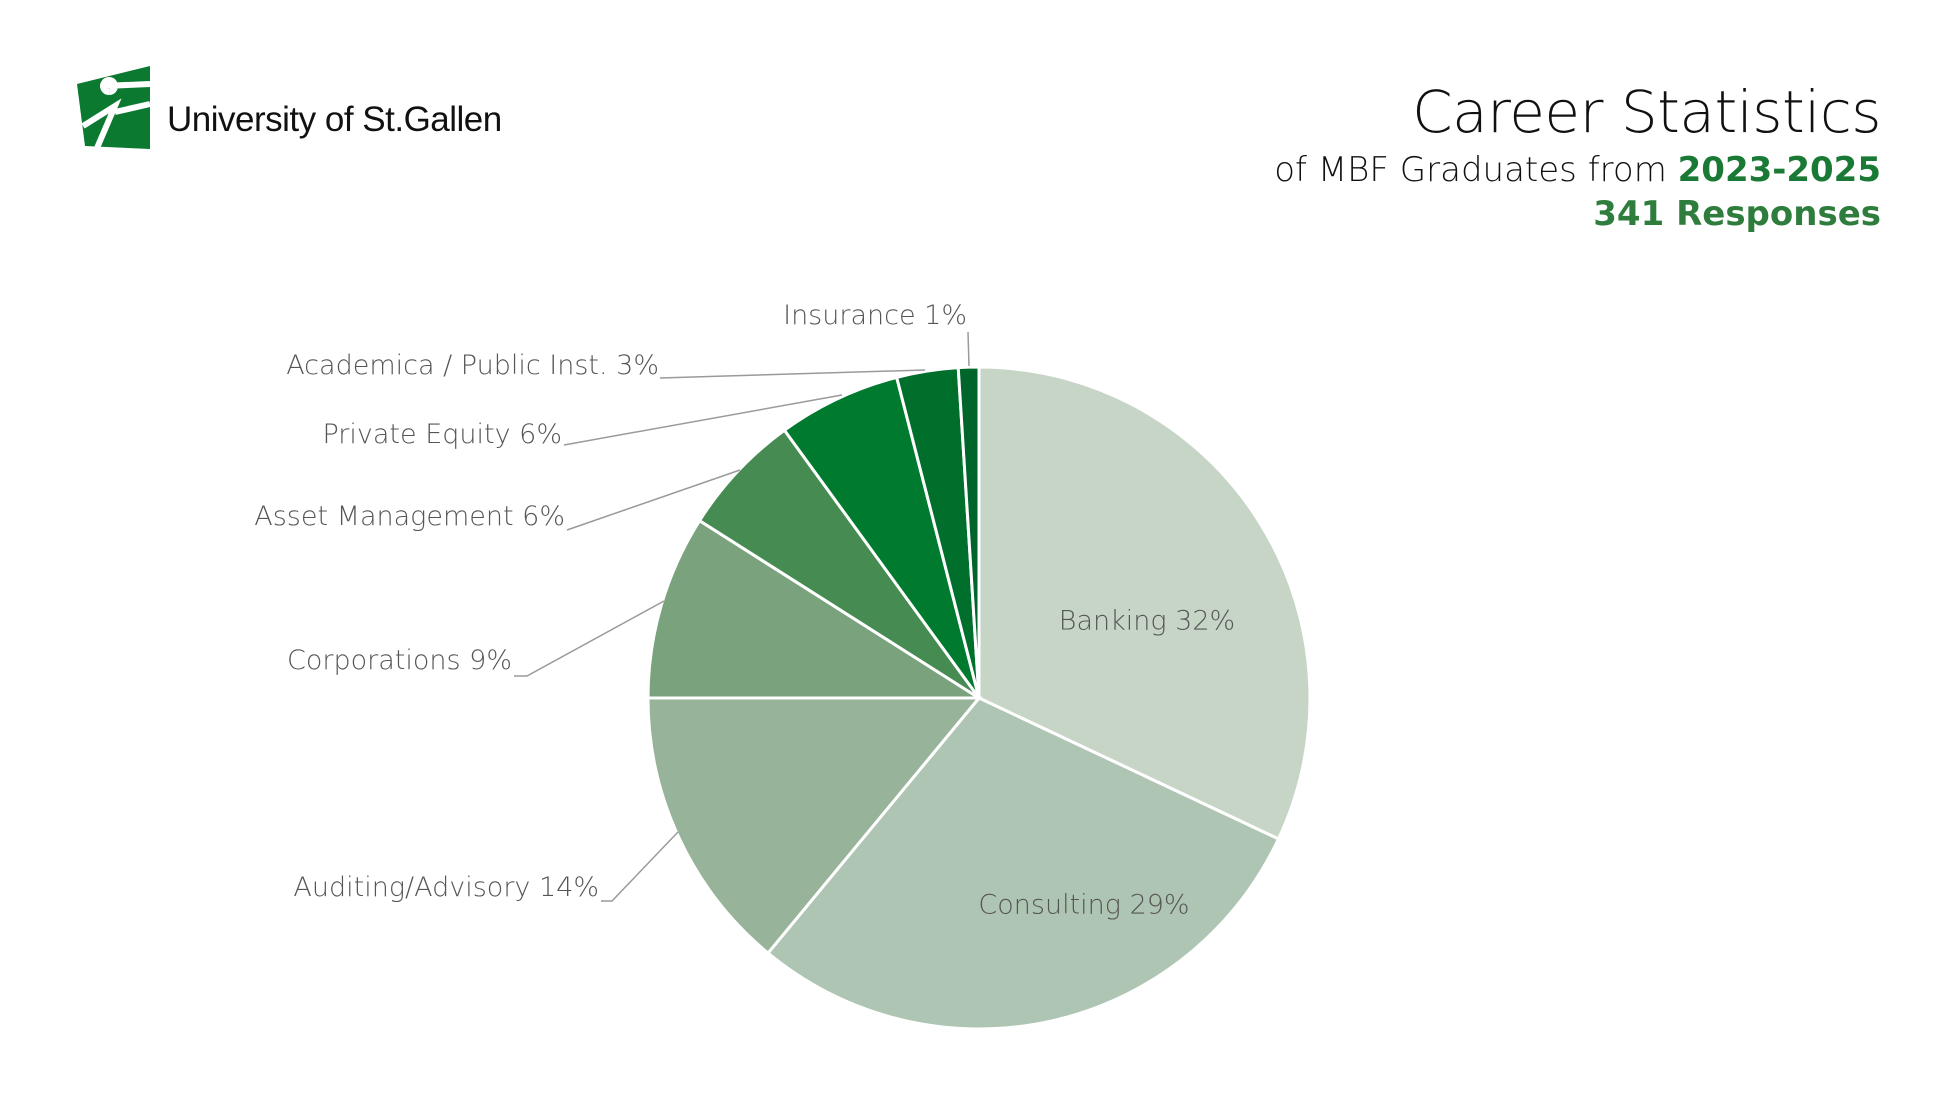 This screenshot has height=1096, width=1950. I want to click on data-label-corporations: Corporations 9%, so click(399, 660).